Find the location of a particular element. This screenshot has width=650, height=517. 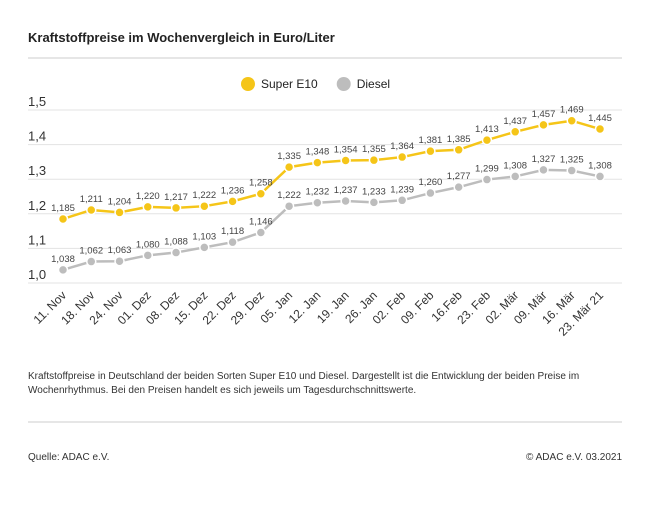

value-label: 1,080 is located at coordinates (148, 244).